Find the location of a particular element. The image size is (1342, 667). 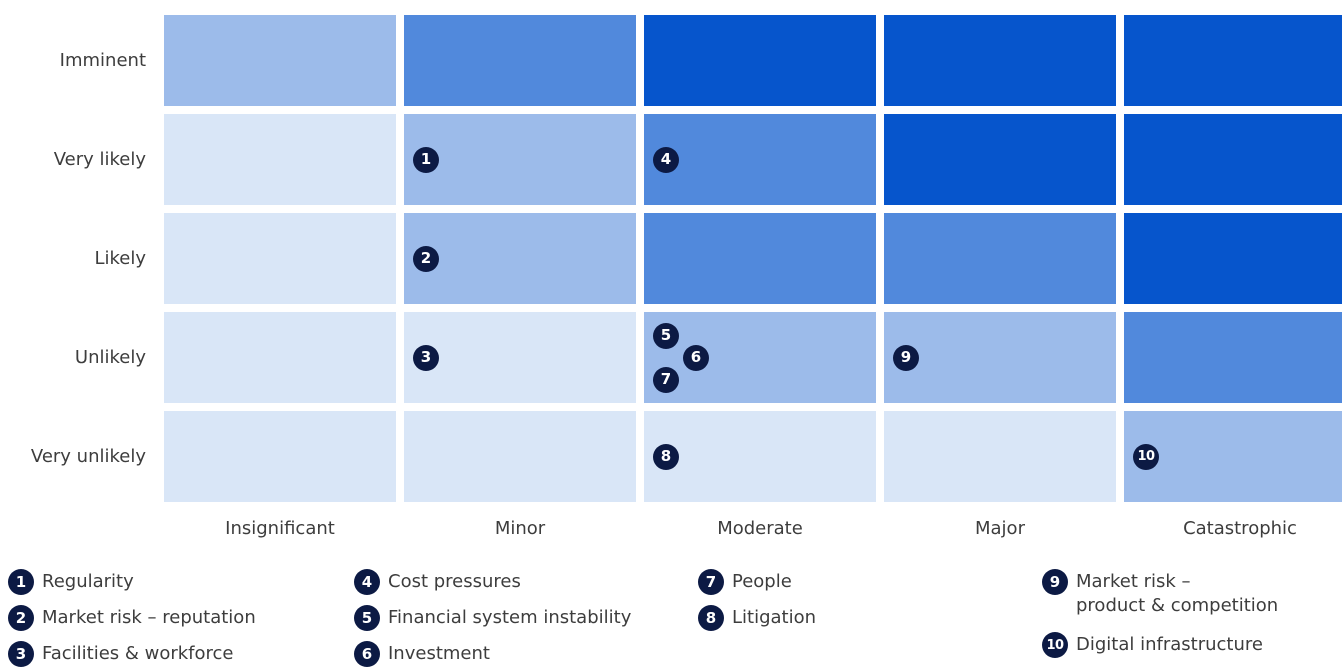

risk-marker-5: 5 is located at coordinates (666, 335).